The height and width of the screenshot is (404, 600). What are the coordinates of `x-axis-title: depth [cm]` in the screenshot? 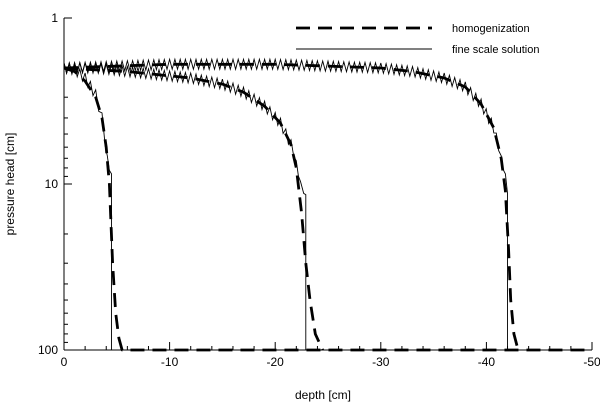 It's located at (323, 395).